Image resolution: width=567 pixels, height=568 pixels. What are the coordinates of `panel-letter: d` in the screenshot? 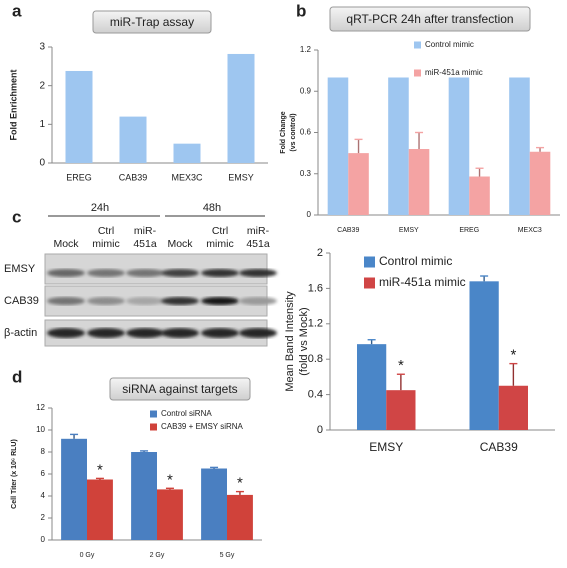 It's located at (17, 376).